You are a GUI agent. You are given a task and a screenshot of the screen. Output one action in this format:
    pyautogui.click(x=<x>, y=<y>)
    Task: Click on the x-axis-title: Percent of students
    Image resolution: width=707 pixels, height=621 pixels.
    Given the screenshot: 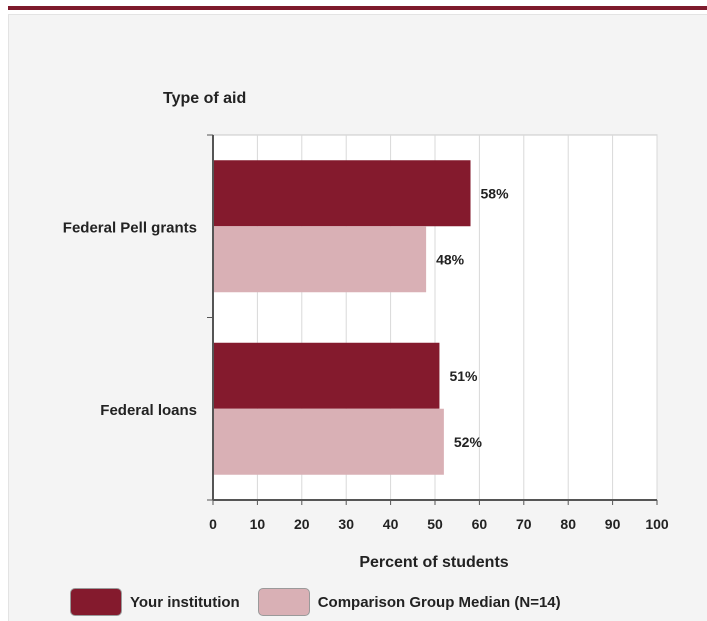 What is the action you would take?
    pyautogui.click(x=433, y=562)
    